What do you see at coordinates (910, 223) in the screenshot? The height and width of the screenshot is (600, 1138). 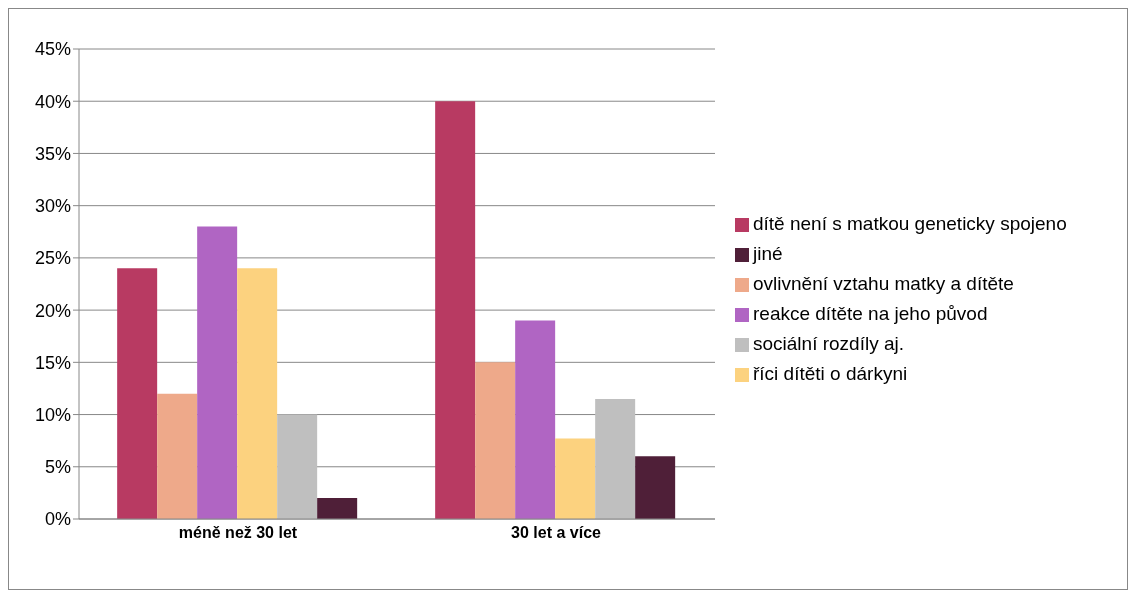 I see `legend-label: dítě není s matkou geneticky spojeno` at bounding box center [910, 223].